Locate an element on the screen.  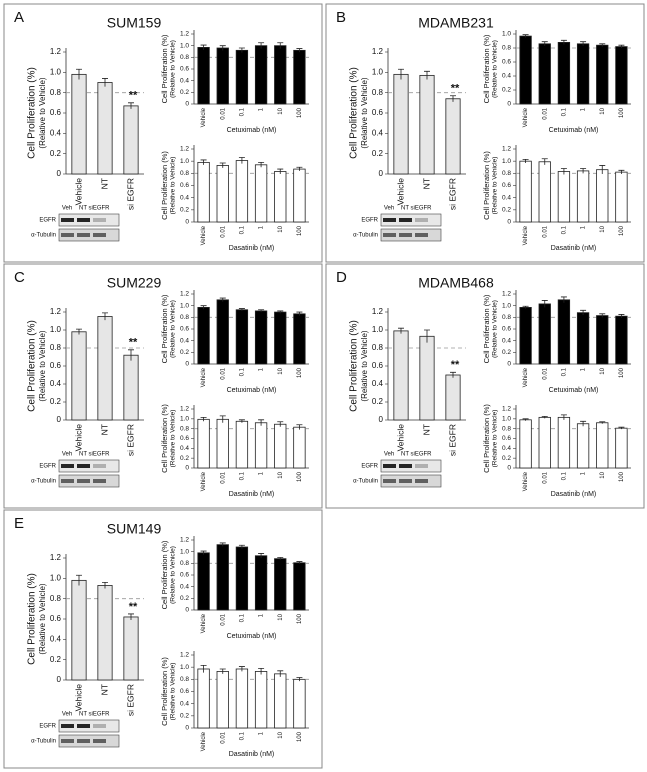
x-tick-label: 1 is located at coordinates (584, 369).